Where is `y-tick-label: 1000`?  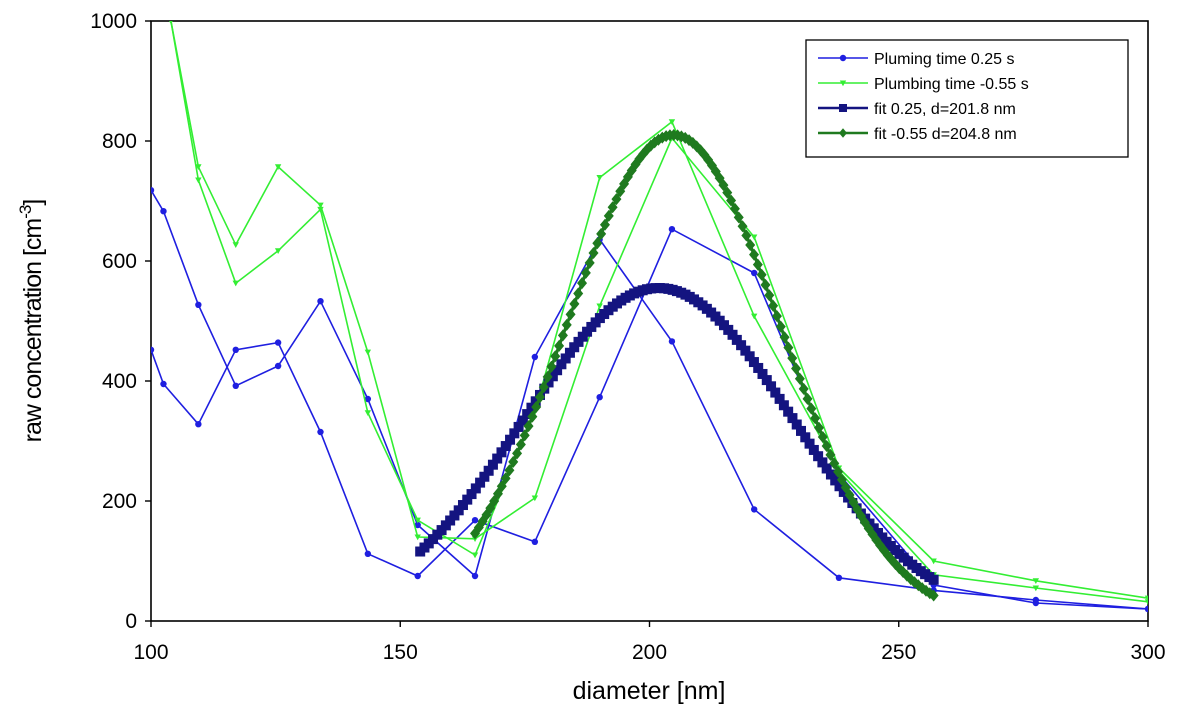
y-tick-label: 1000 is located at coordinates (113, 21).